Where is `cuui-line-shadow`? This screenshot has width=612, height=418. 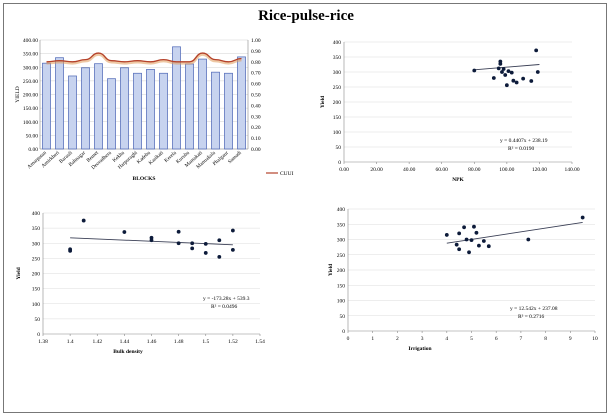
cuui-line-shadow is located at coordinates (144, 58).